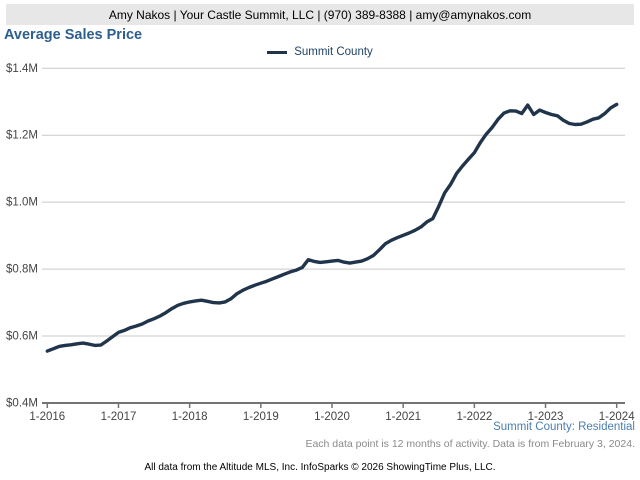  I want to click on y-tick-label: $1.2M, so click(22, 136).